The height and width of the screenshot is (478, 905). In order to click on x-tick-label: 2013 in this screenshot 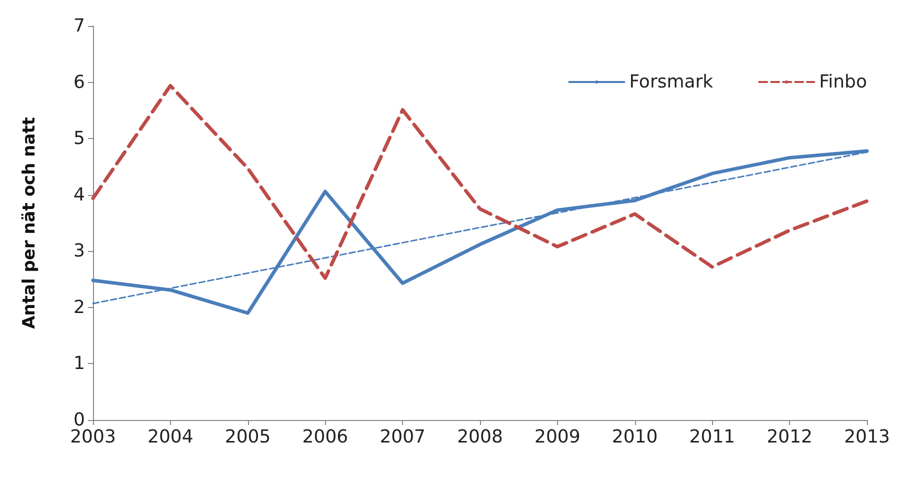, I will do `click(867, 437)`.